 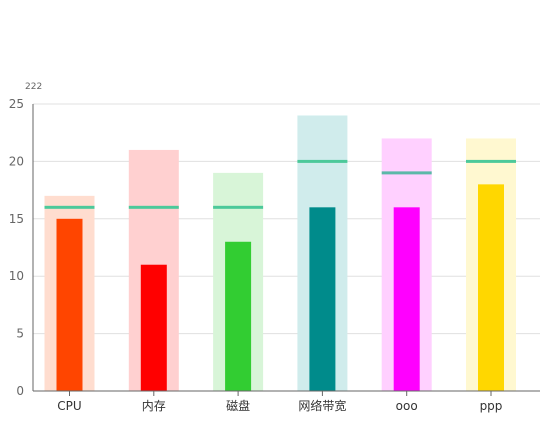 What do you see at coordinates (69, 406) in the screenshot?
I see `x-tick-label-0: CPU` at bounding box center [69, 406].